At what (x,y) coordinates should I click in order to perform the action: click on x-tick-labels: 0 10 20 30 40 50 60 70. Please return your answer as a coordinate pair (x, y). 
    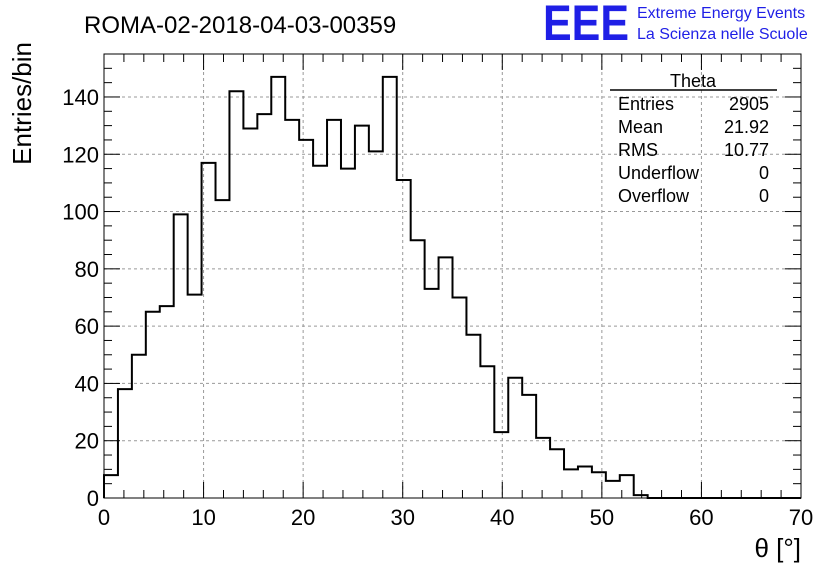
    Looking at the image, I should click on (455, 517).